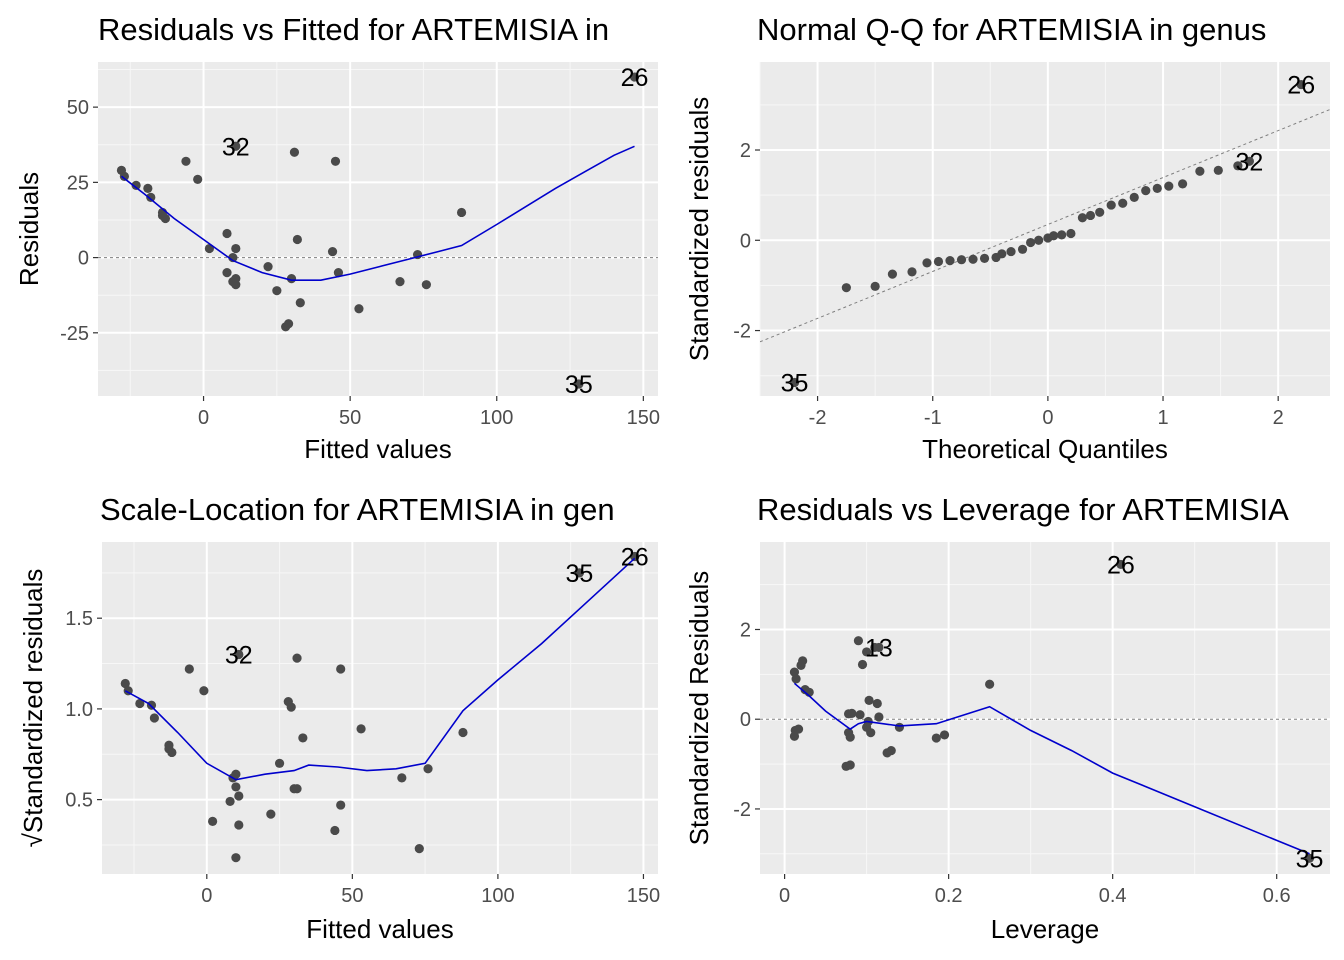 The height and width of the screenshot is (960, 1344). Describe the element at coordinates (1045, 229) in the screenshot. I see `panel-background` at that location.